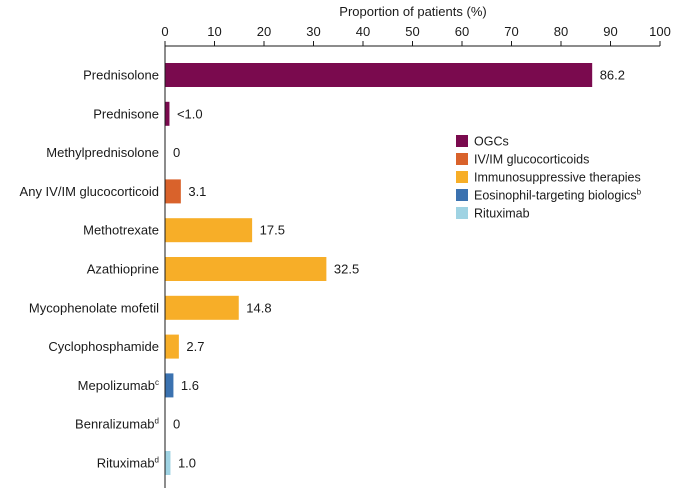 The image size is (678, 493). Describe the element at coordinates (610, 31) in the screenshot. I see `x-tick-label: 90` at that location.